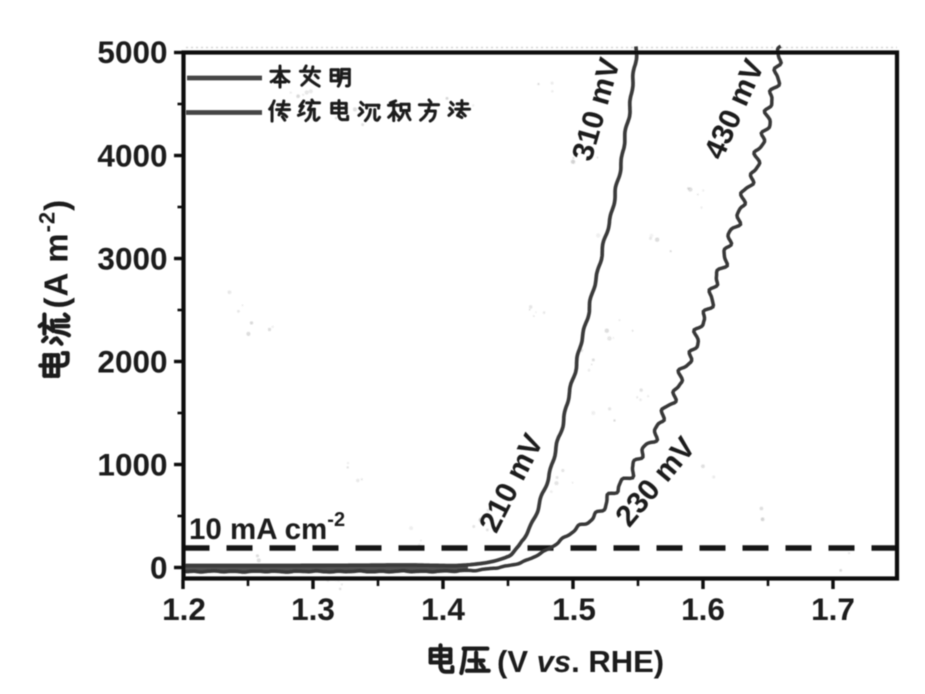  Describe the element at coordinates (833, 609) in the screenshot. I see `svg-text: 1.7` at that location.